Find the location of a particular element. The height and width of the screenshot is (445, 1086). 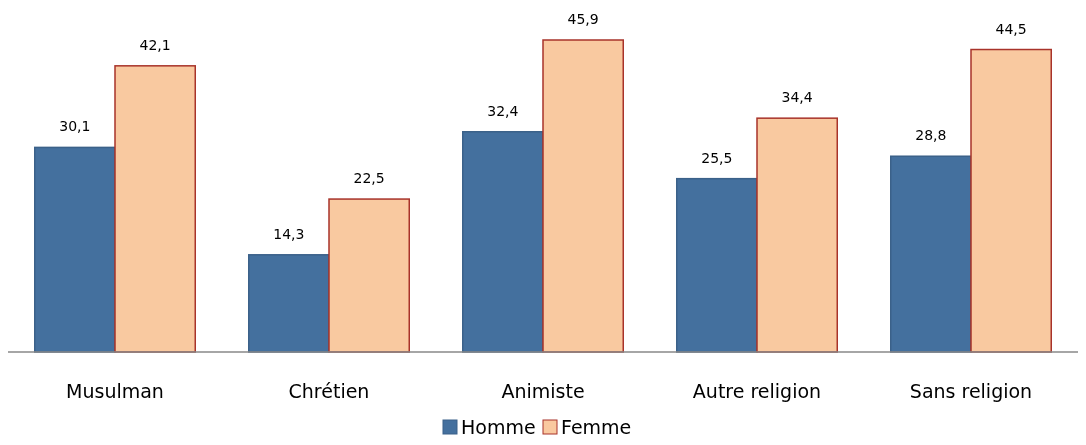

legend-label: Homme is located at coordinates (498, 427).